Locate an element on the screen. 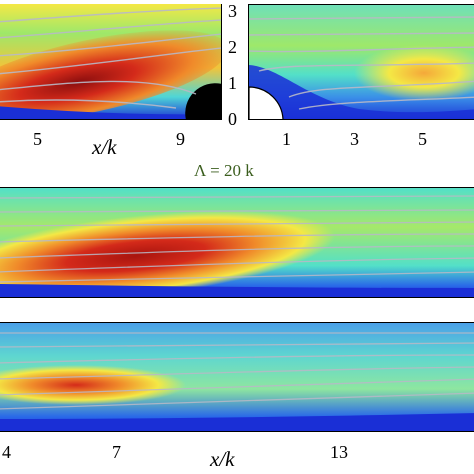 The width and height of the screenshot is (474, 474). top-right-field is located at coordinates (361, 62).